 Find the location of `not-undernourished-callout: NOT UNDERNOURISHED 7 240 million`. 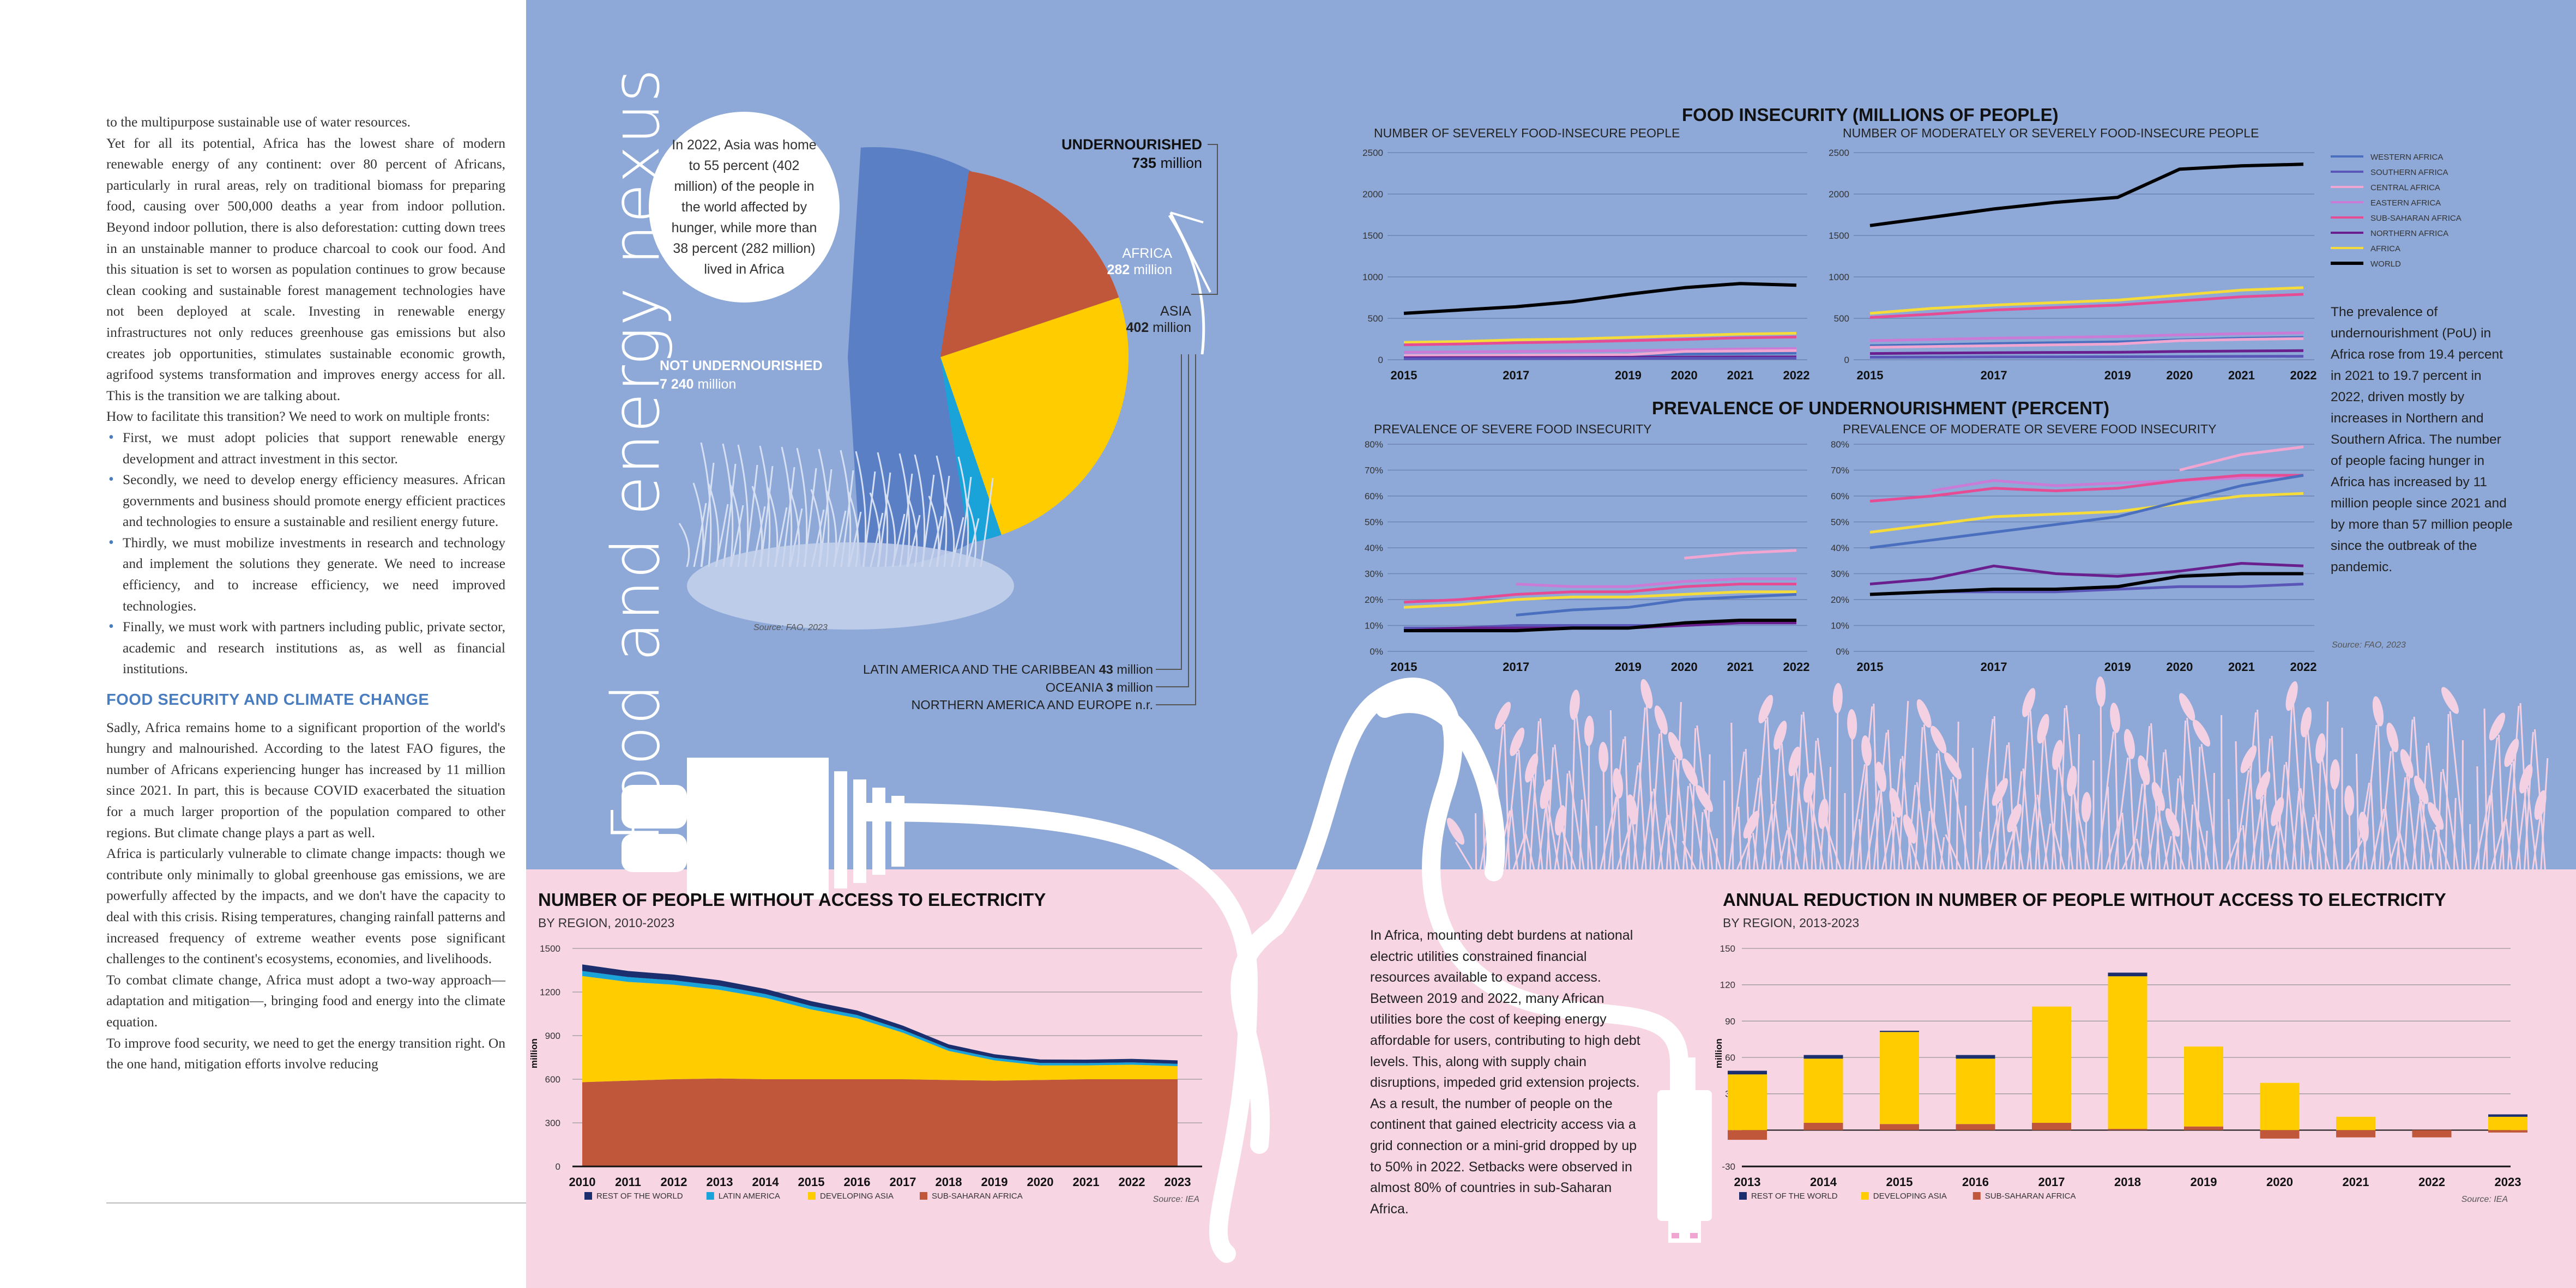

not-undernourished-callout: NOT UNDERNOURISHED 7 240 million is located at coordinates (742, 375).